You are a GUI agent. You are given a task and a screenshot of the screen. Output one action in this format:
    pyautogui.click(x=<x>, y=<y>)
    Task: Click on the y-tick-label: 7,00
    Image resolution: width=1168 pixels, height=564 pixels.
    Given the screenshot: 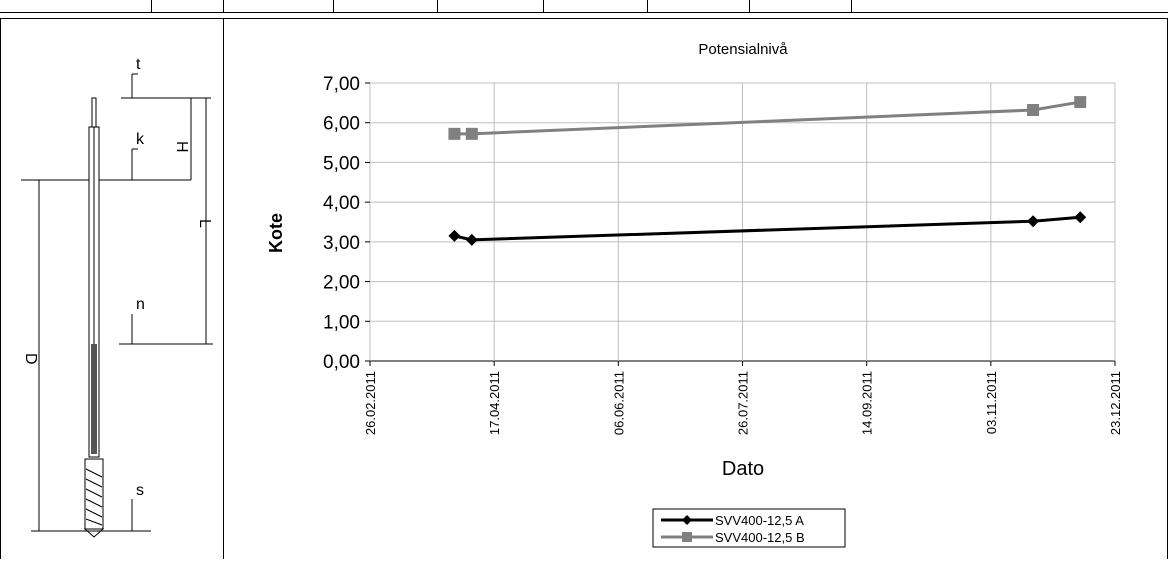 What is the action you would take?
    pyautogui.click(x=341, y=84)
    